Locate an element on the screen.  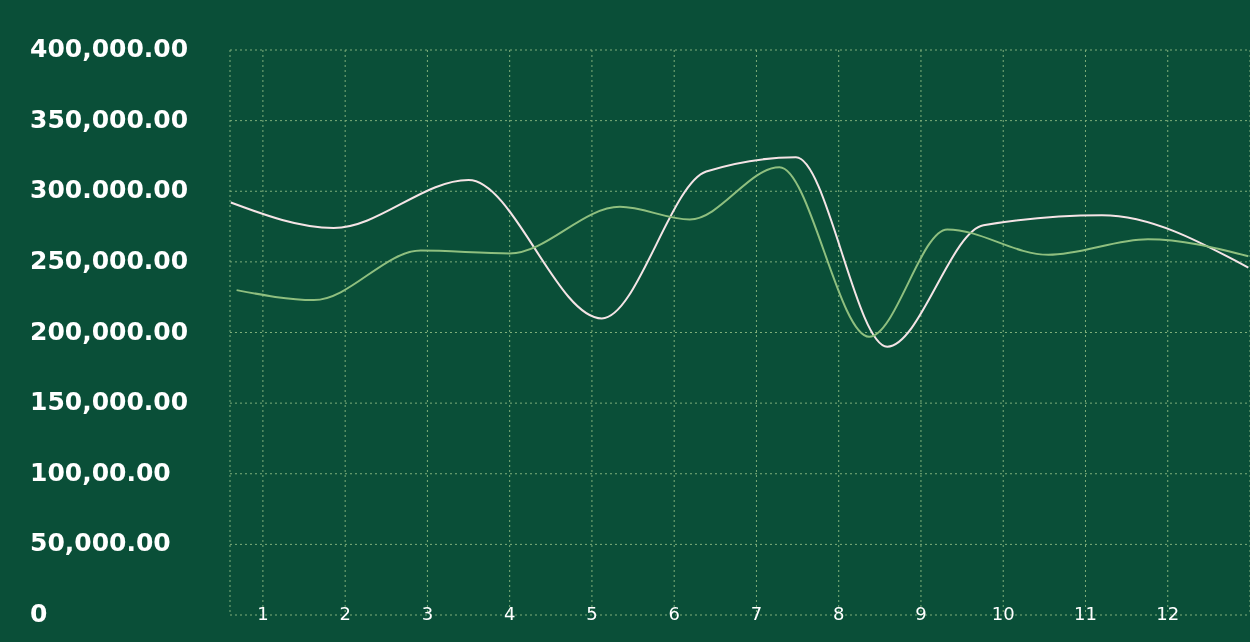
y-tick-label: 50,000.00 is located at coordinates (100, 543).